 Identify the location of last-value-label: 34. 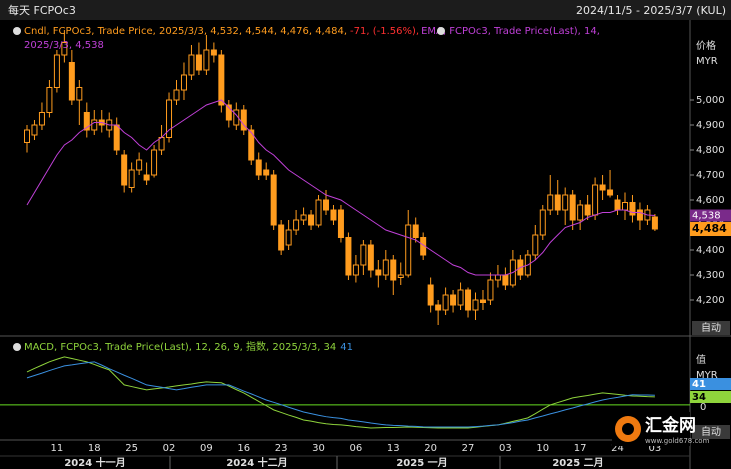
(699, 397).